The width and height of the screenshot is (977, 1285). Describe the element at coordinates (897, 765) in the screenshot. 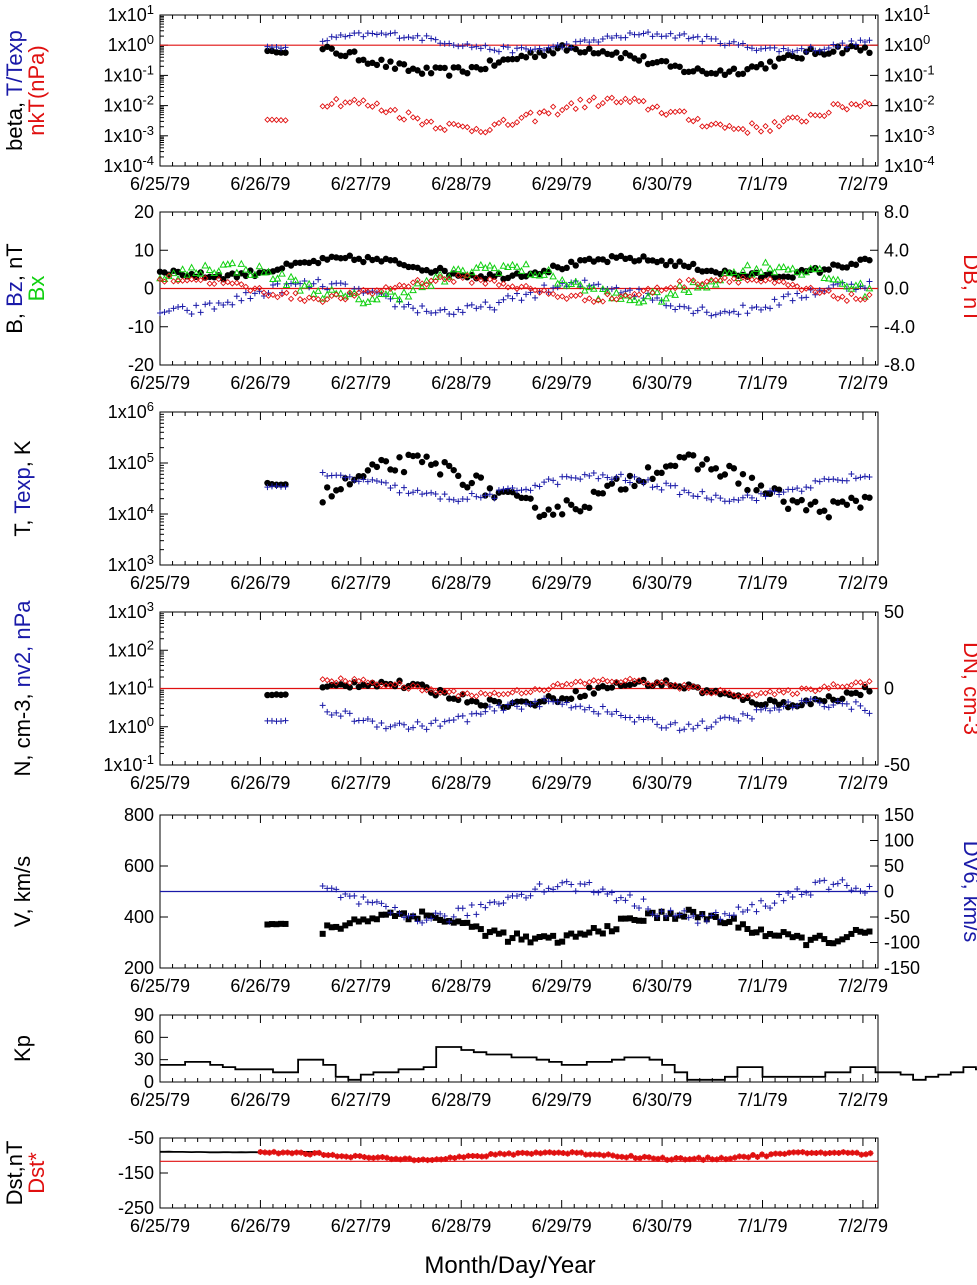

I see `y-right-tick-label: -50` at that location.